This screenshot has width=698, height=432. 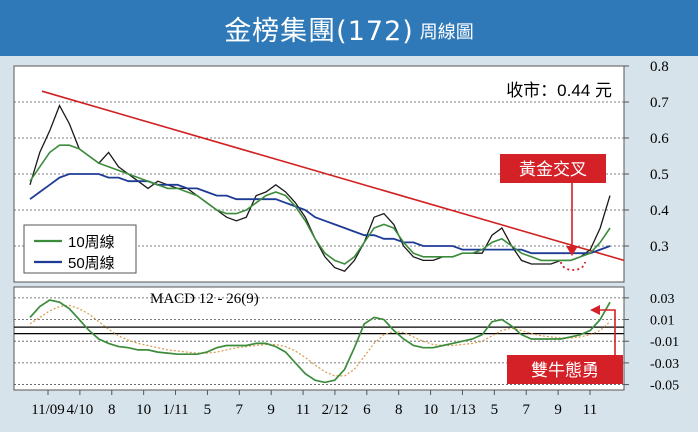 I want to click on price-tick-label: 0.8, so click(x=659, y=67).